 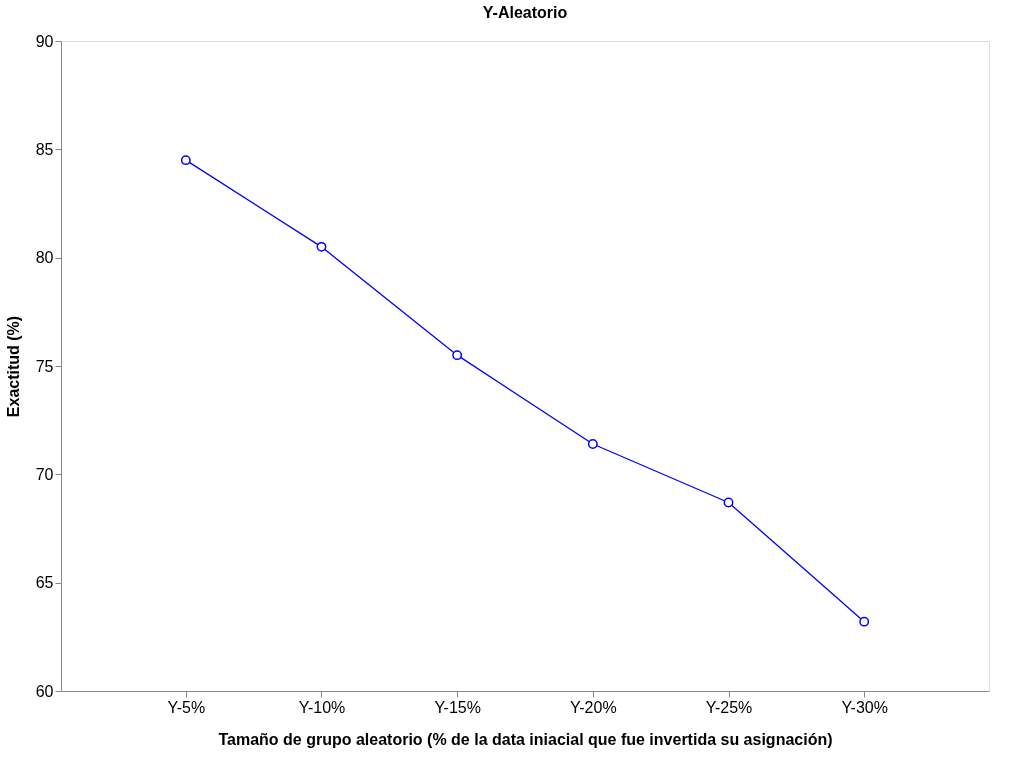 What do you see at coordinates (44, 691) in the screenshot?
I see `y-tick-label: 60` at bounding box center [44, 691].